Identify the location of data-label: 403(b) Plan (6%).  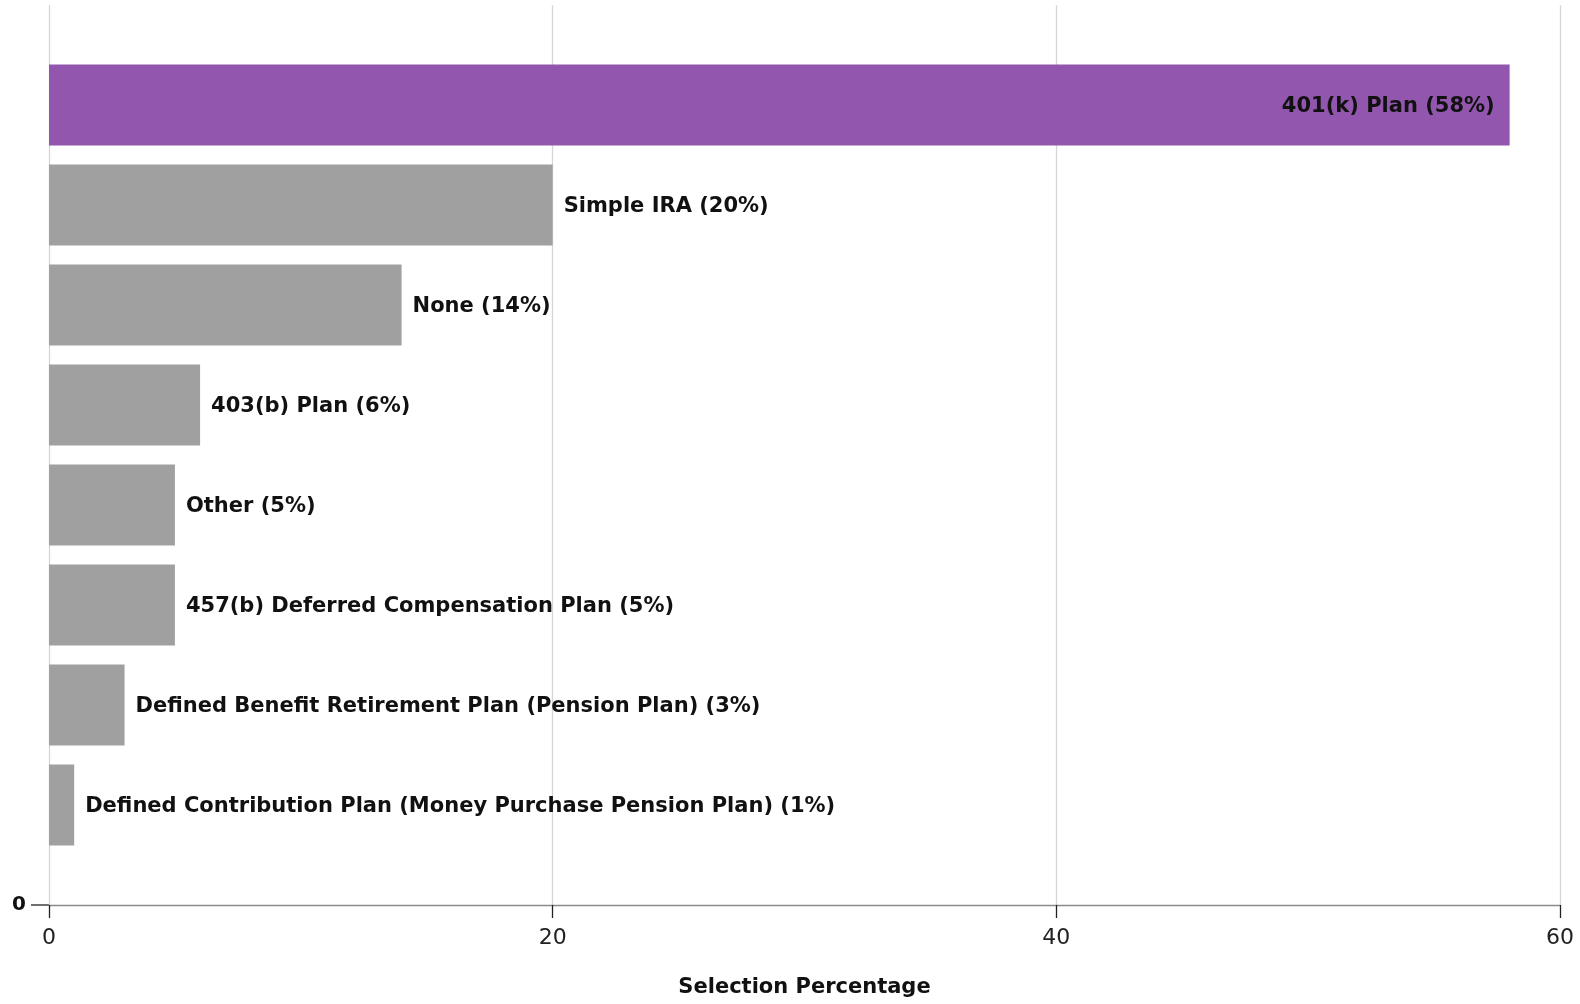
(311, 405).